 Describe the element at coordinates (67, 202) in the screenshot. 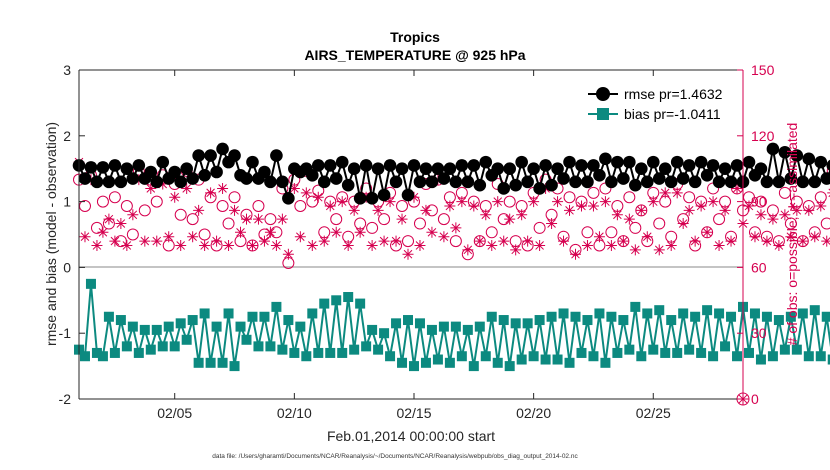

I see `y-tick-label-left: 1` at that location.